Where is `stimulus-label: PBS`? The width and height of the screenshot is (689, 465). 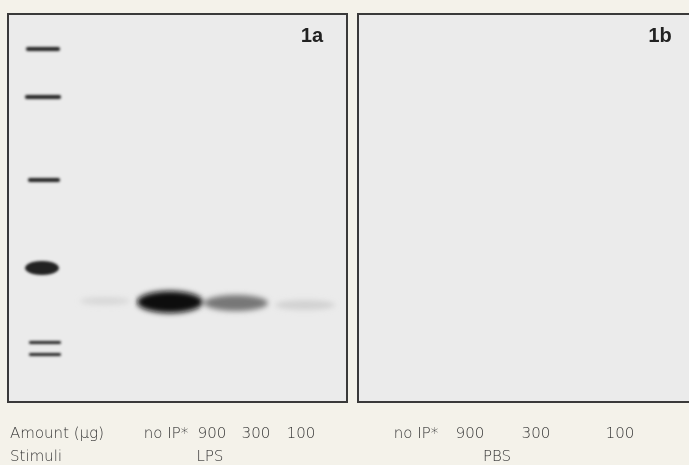 stimulus-label: PBS is located at coordinates (497, 456).